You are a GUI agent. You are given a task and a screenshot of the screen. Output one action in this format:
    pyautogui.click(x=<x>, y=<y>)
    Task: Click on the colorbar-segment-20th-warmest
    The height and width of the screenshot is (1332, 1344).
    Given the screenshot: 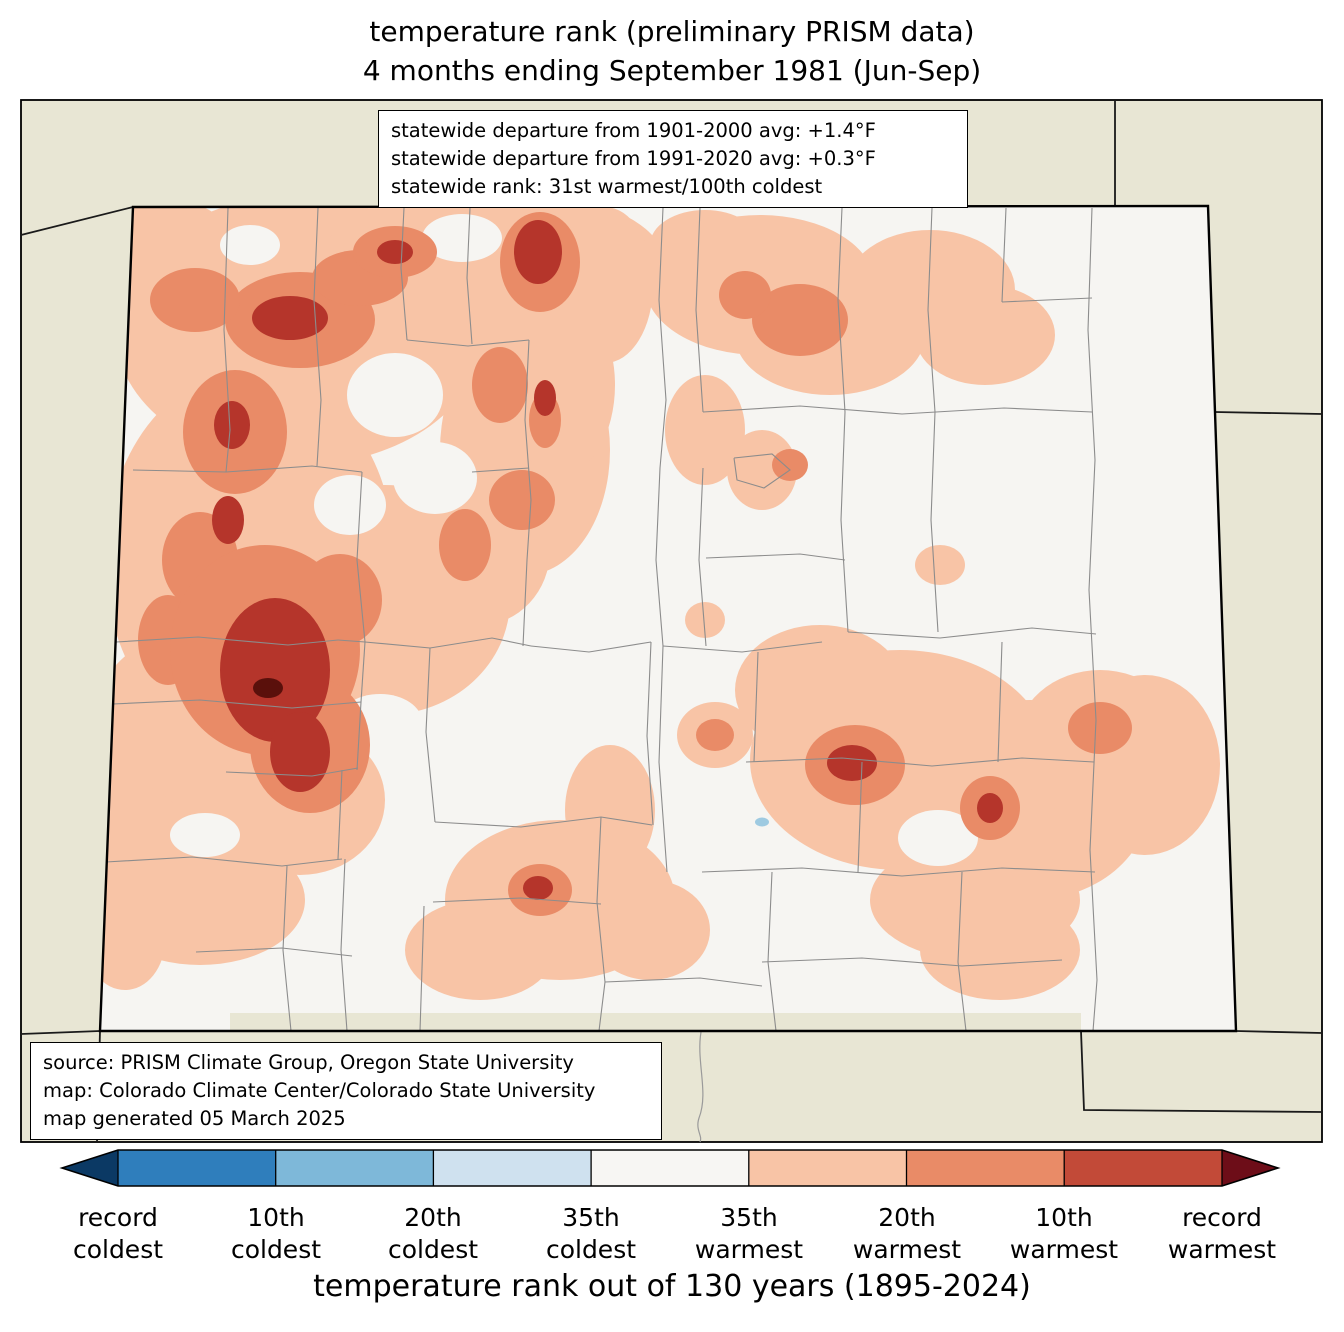 What is the action you would take?
    pyautogui.click(x=985, y=1168)
    